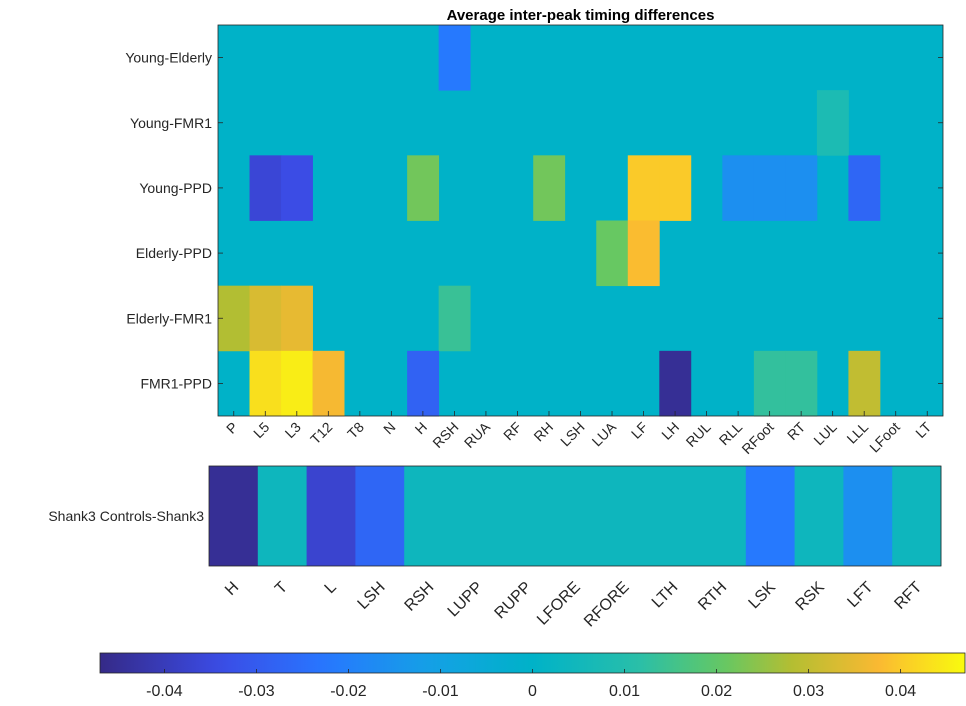  I want to click on colorbar-tick-label: 0.04, so click(900, 691).